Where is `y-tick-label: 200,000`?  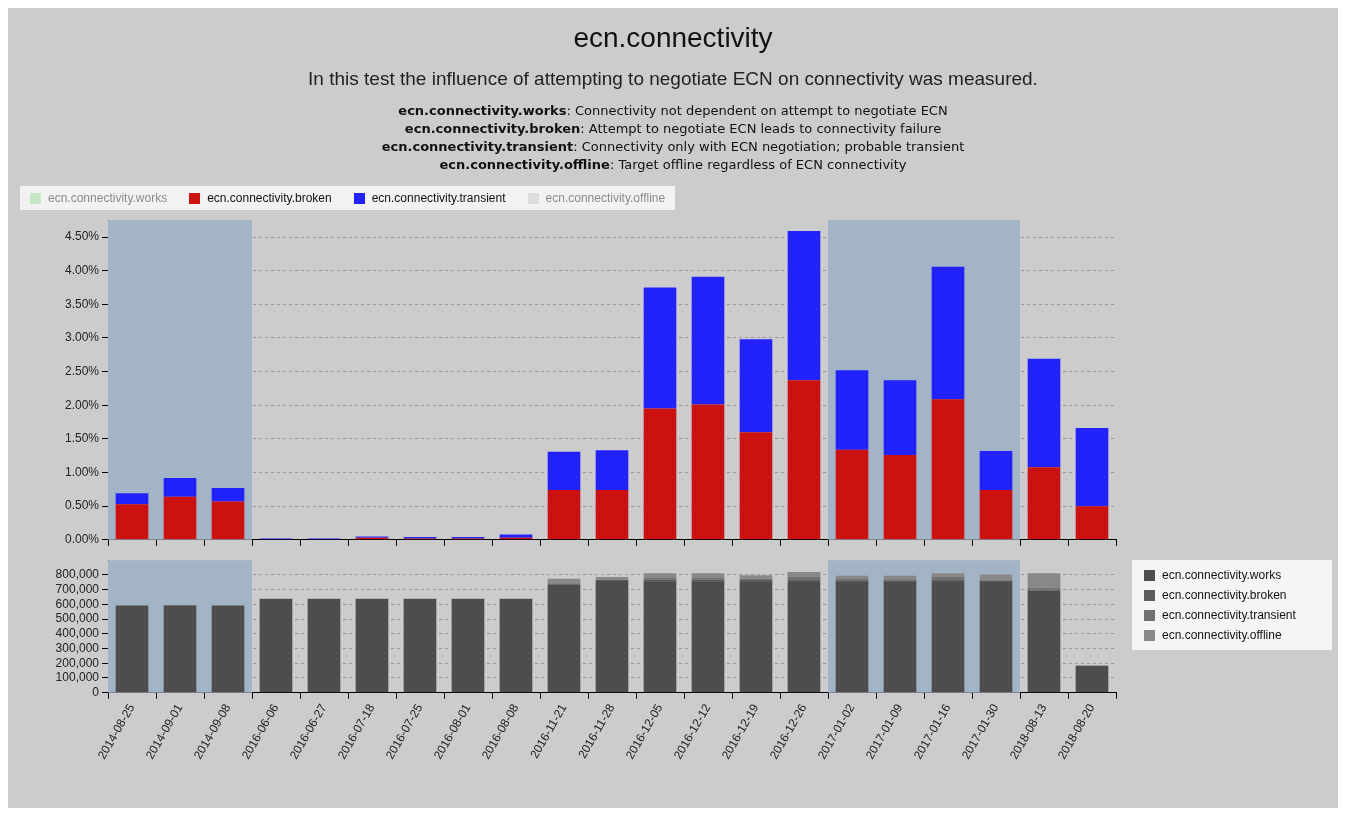 y-tick-label: 200,000 is located at coordinates (77, 662).